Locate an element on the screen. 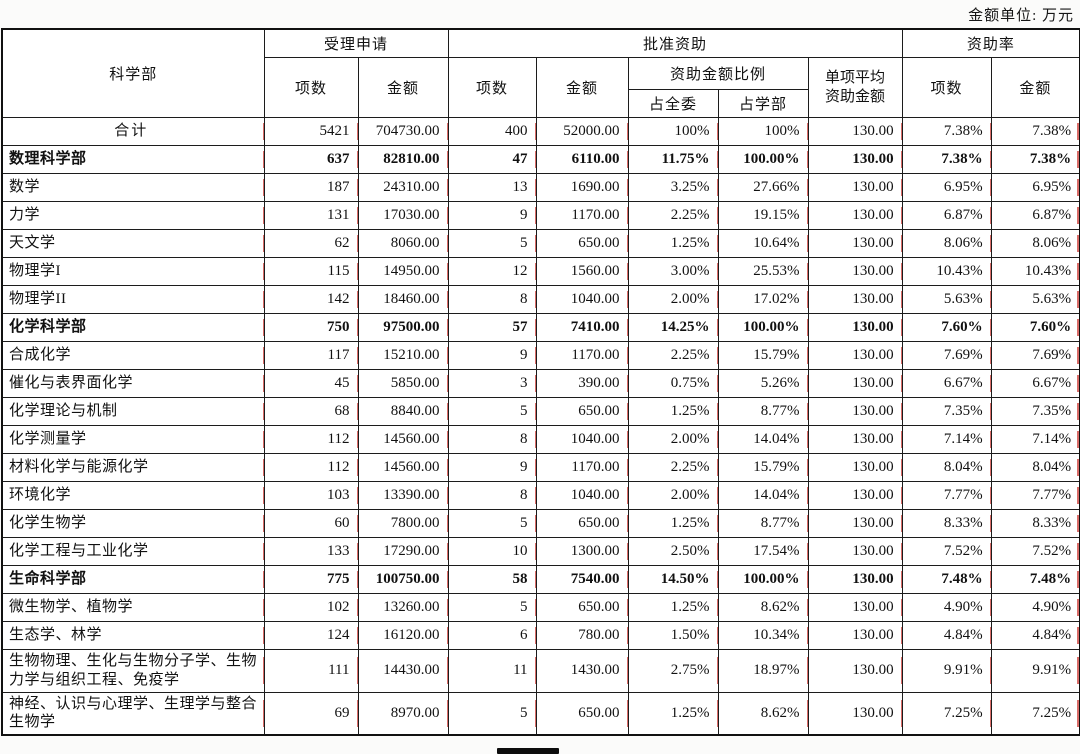 The width and height of the screenshot is (1080, 754). value-cell: 5421 is located at coordinates (311, 131).